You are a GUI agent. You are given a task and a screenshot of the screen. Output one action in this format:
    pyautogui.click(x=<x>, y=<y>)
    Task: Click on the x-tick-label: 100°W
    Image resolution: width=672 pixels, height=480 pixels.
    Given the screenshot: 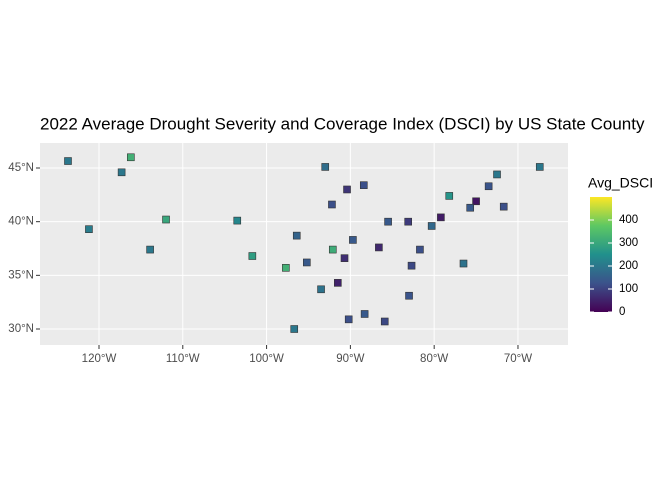 What is the action you would take?
    pyautogui.click(x=266, y=359)
    